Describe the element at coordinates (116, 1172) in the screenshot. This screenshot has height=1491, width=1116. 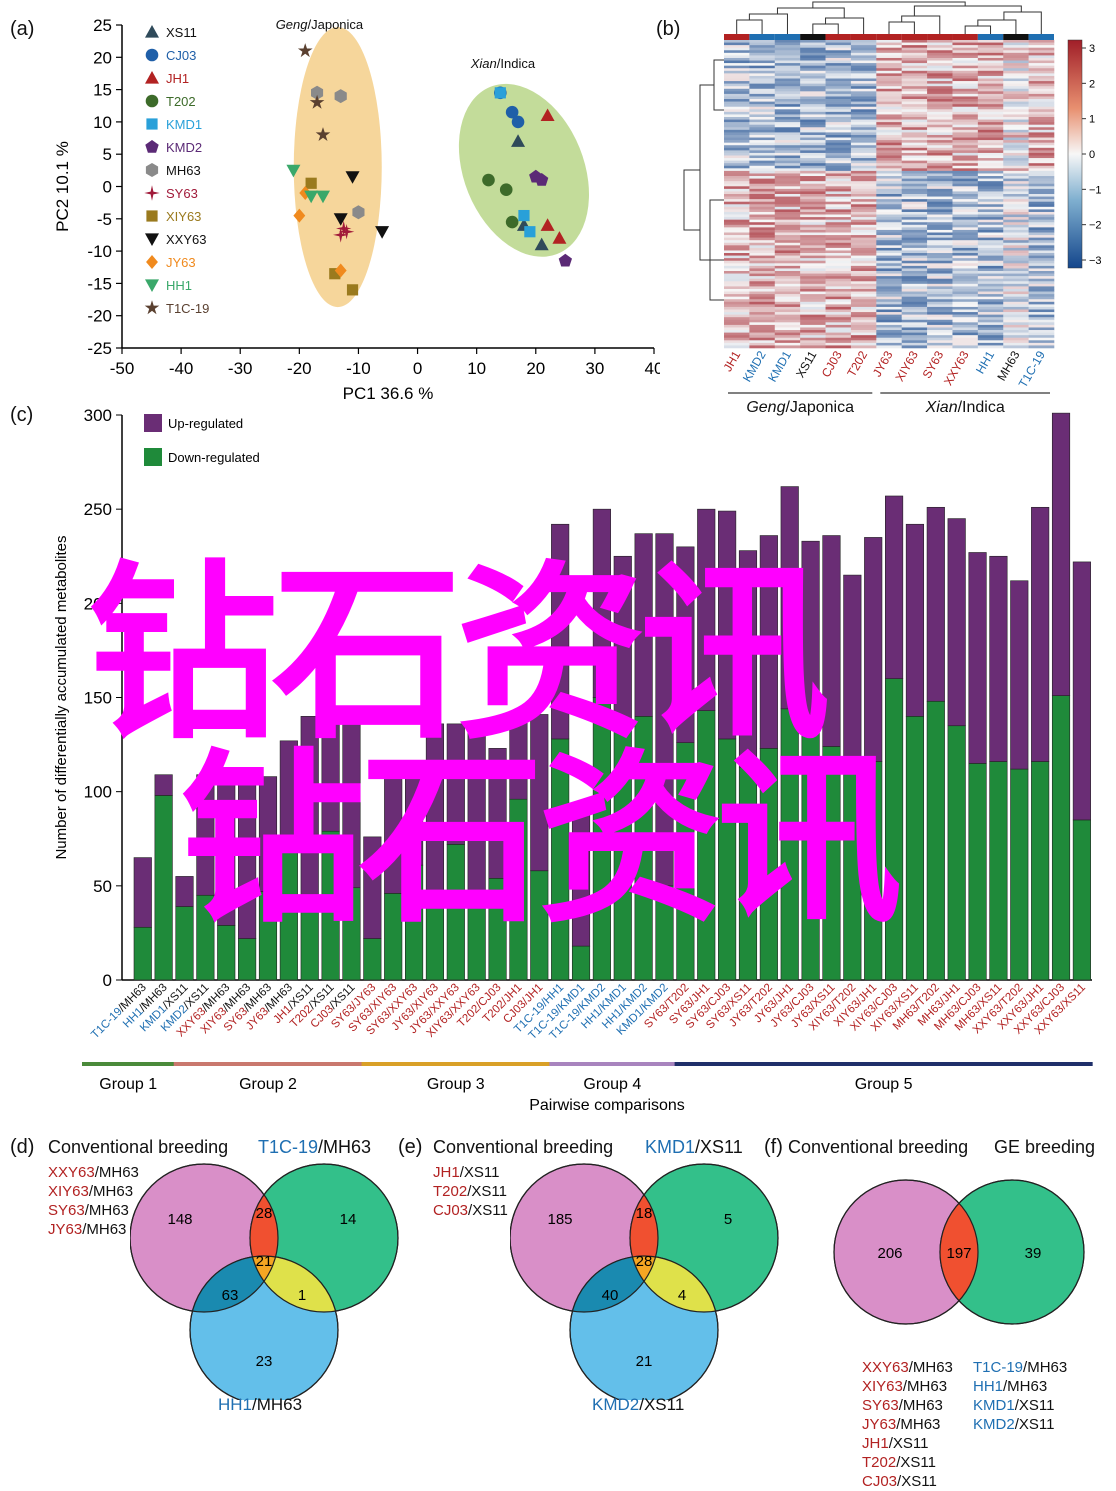
I see `venn-d-list-item-b: /MH63` at that location.